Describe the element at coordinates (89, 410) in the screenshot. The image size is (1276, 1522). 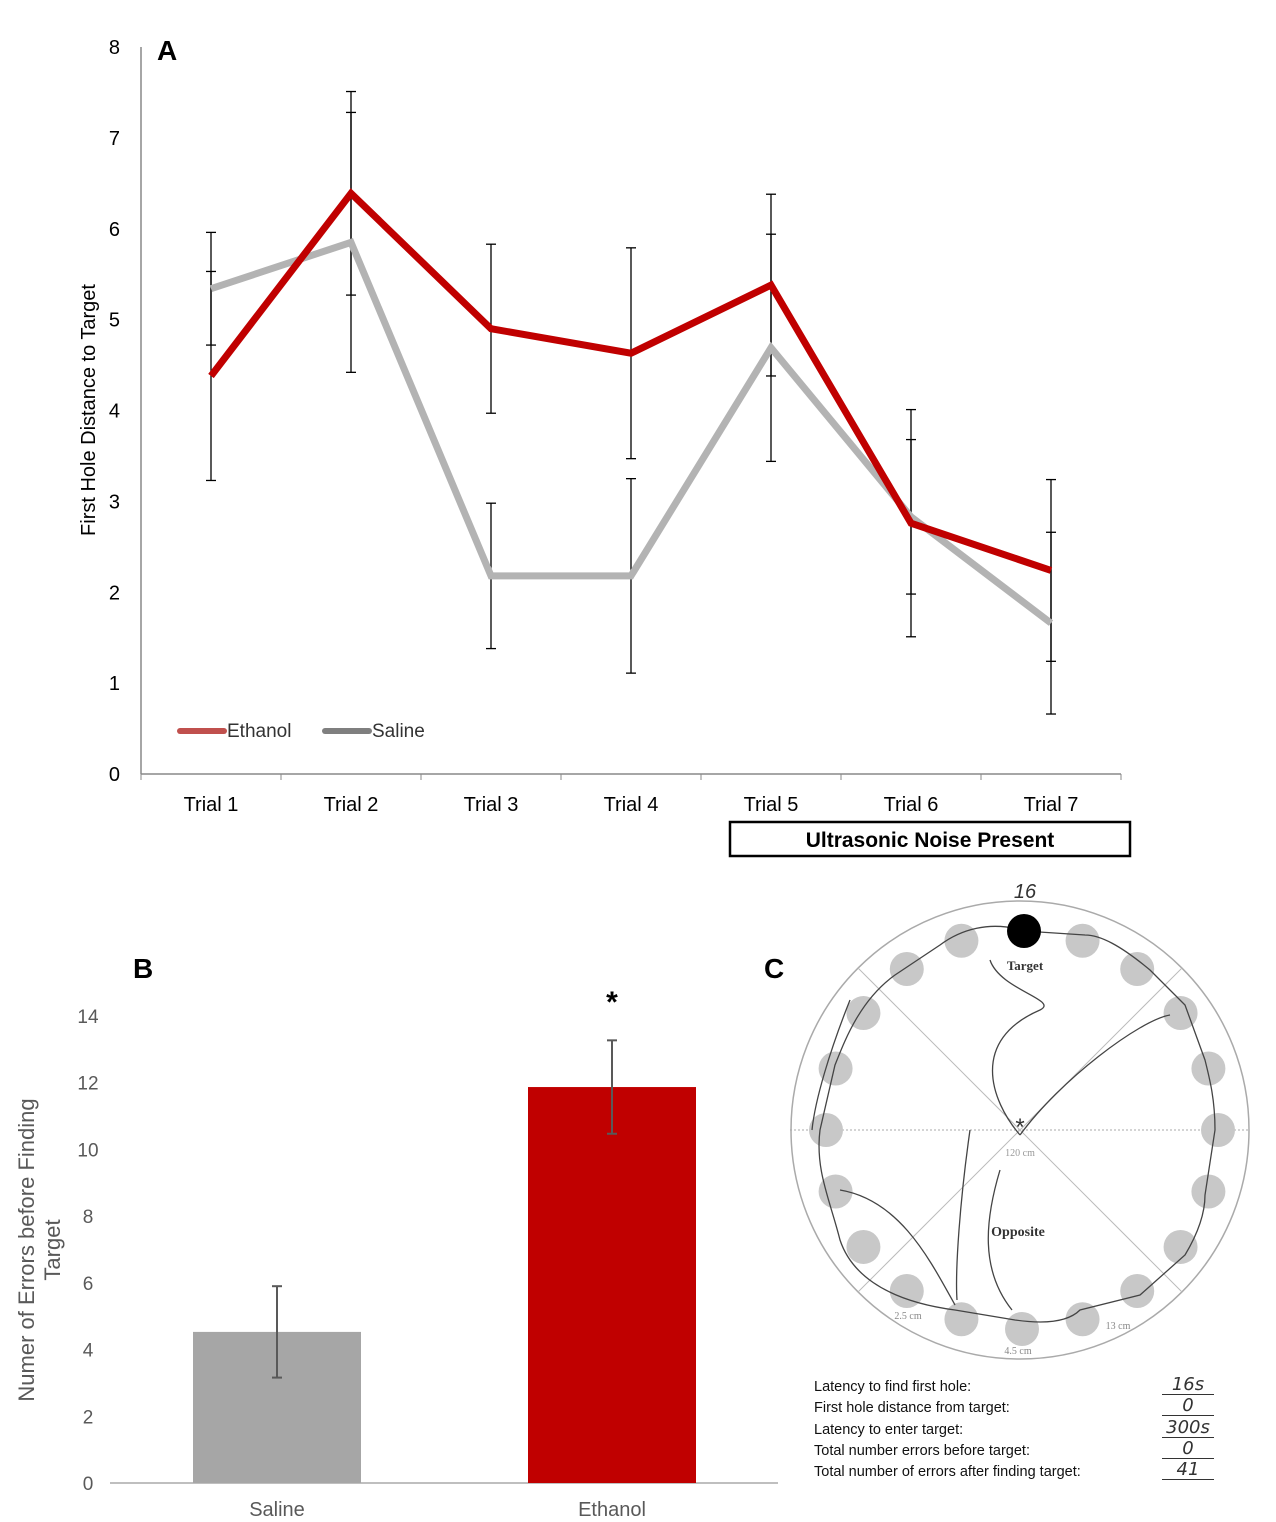
I see `panel-a-y-axis-label: First Hole Distance to Target` at that location.